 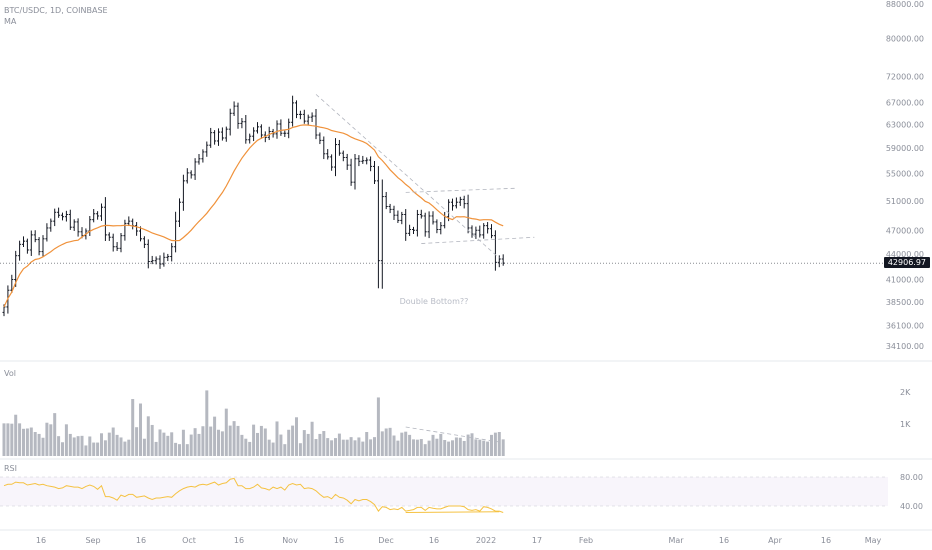 What do you see at coordinates (905, 254) in the screenshot?
I see `price-tick-label-9: 44000.00` at bounding box center [905, 254].